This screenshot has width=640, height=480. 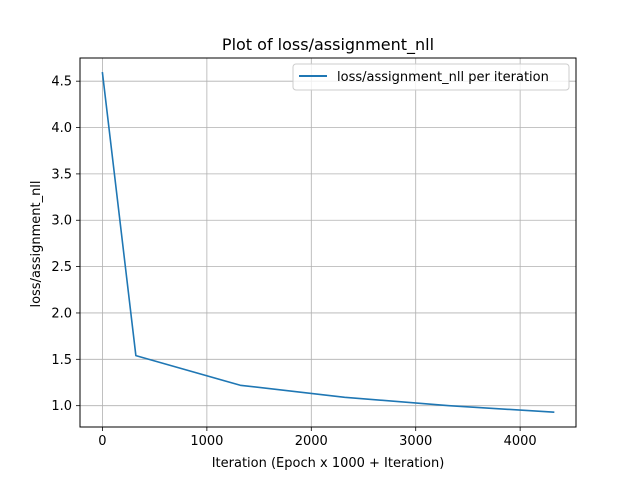 I want to click on x-axis-ticks: 0 1000 2000 3000 4000, so click(x=317, y=438).